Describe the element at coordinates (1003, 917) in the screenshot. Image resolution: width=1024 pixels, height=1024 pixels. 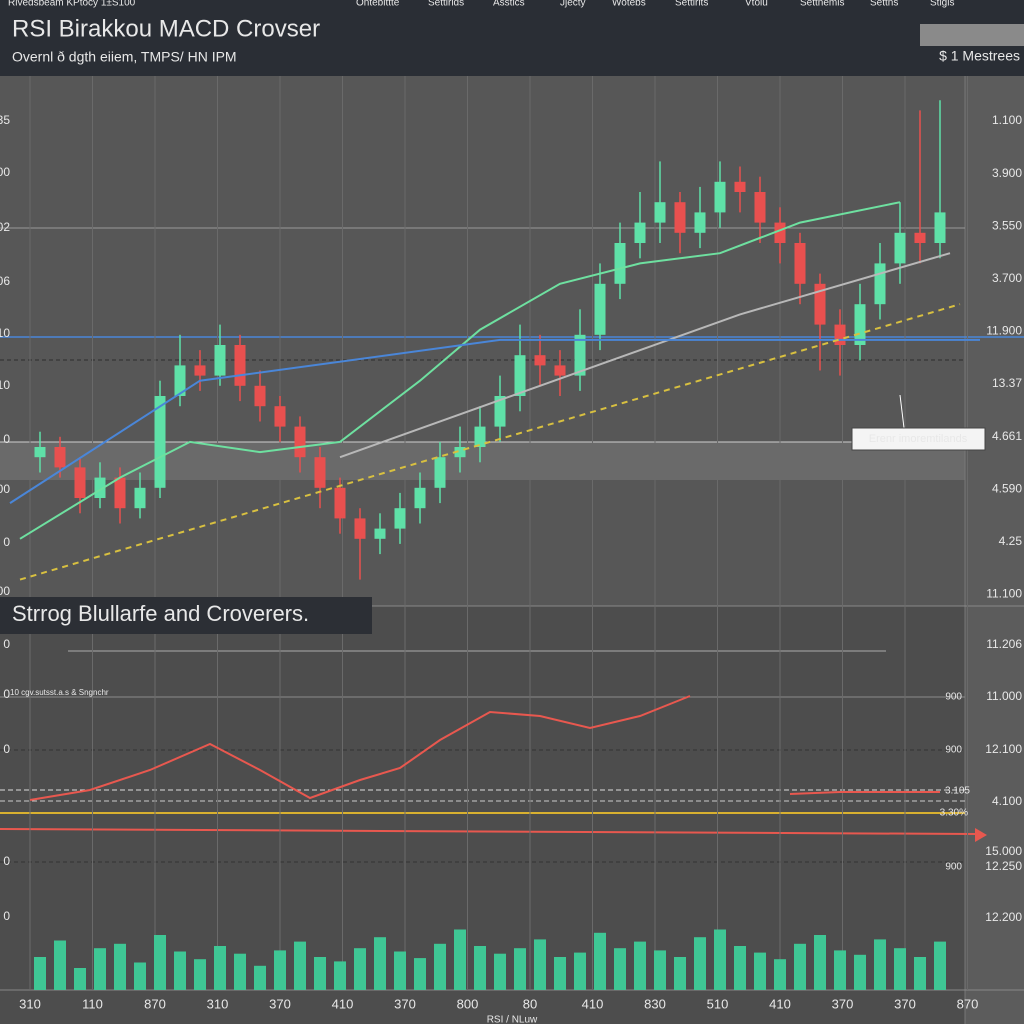
I see `right-axis-label: 12.200` at that location.